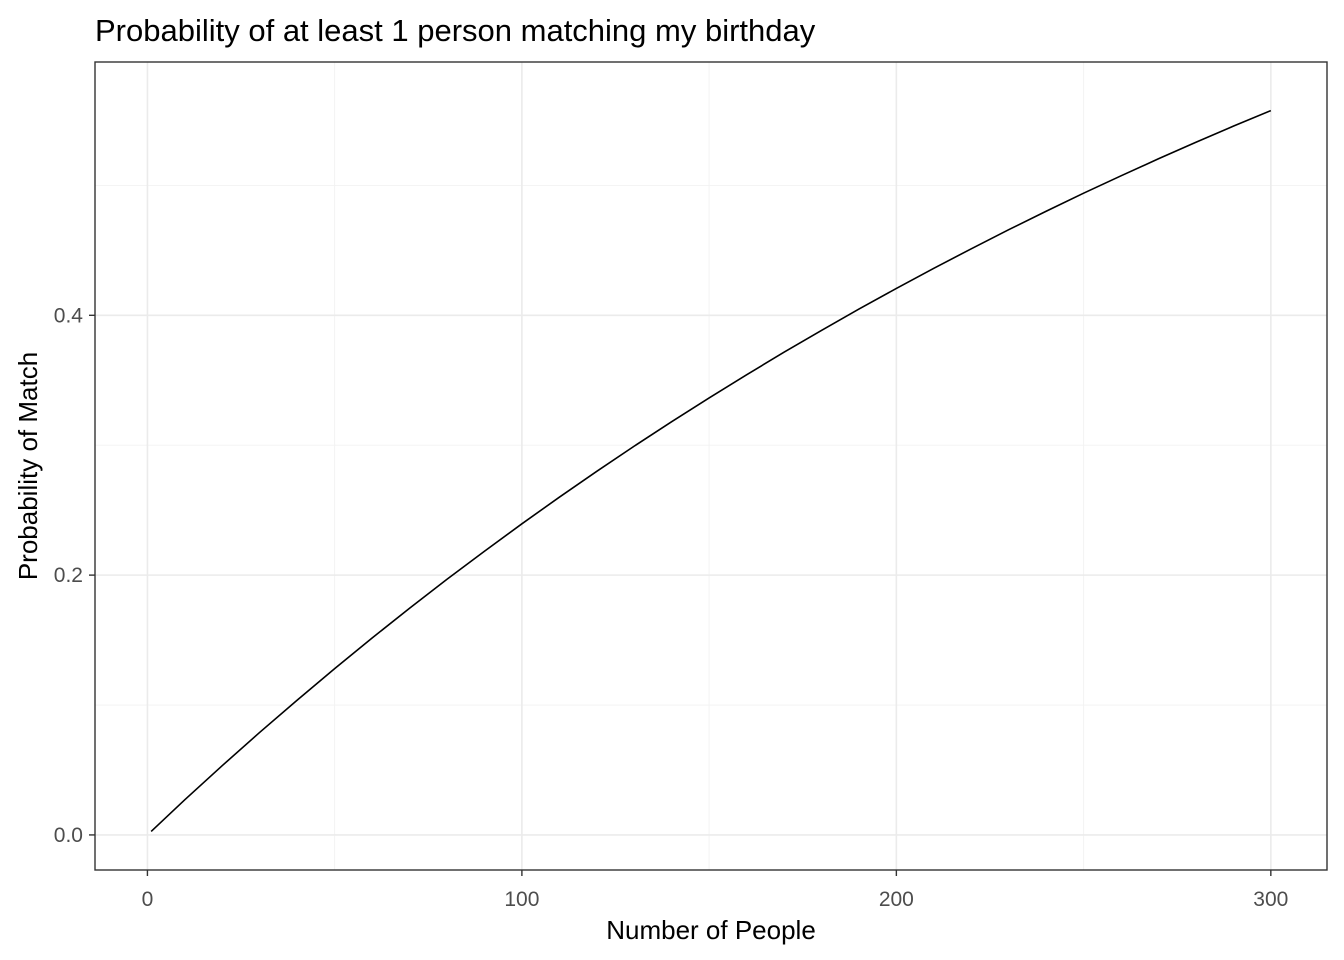 This screenshot has width=1344, height=960. I want to click on y-tick-label: 0.2, so click(68, 575).